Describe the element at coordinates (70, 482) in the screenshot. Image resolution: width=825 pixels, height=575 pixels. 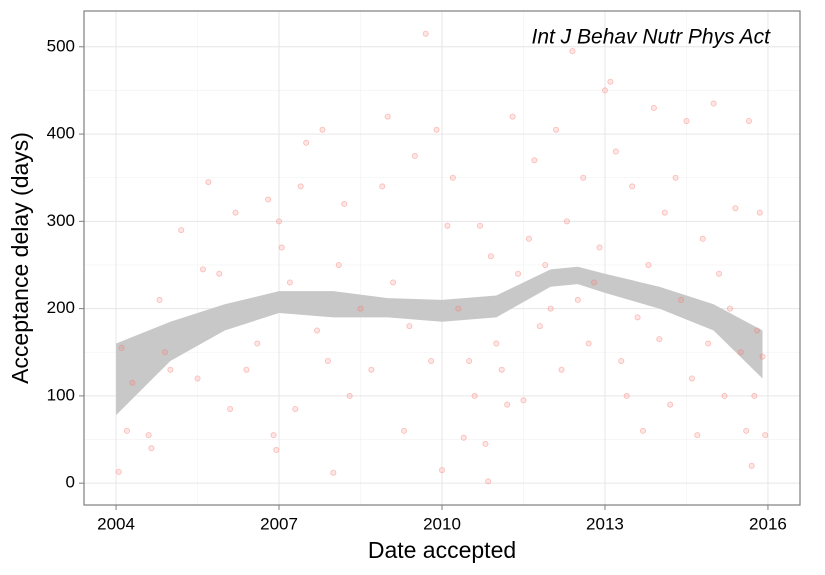
I see `y-tick-label: 0` at that location.